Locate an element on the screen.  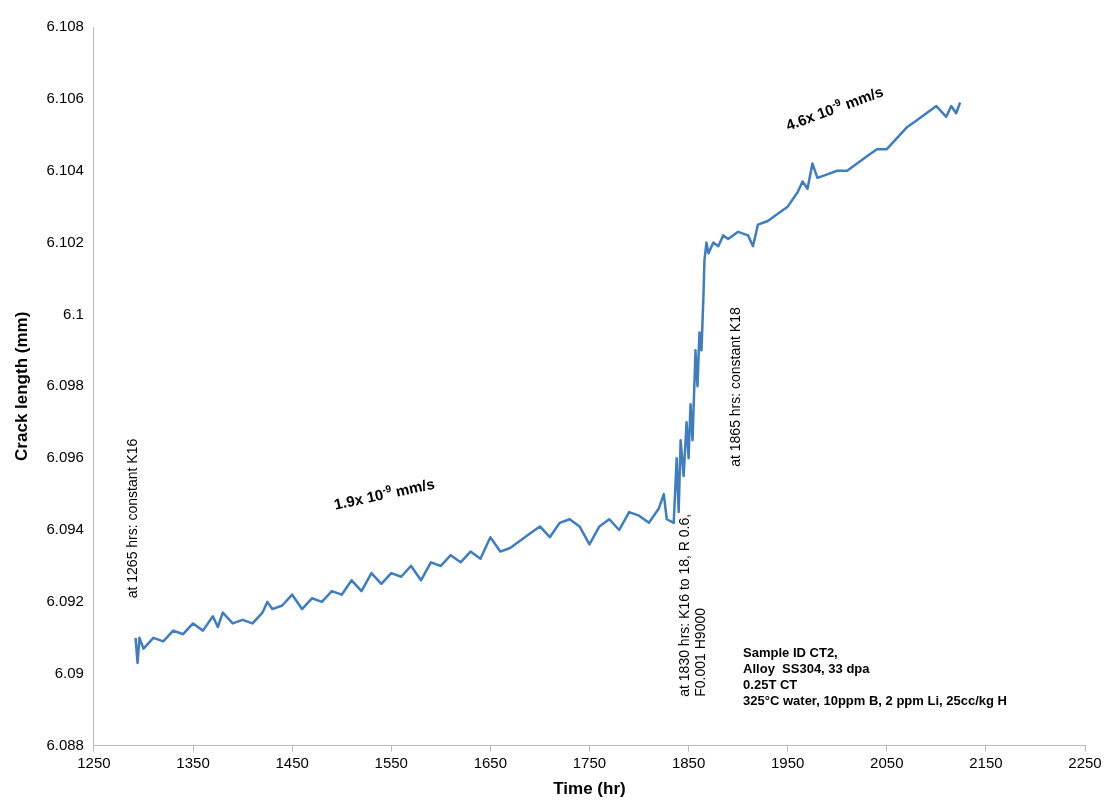
y-tick-label: 6.09 is located at coordinates (69, 672).